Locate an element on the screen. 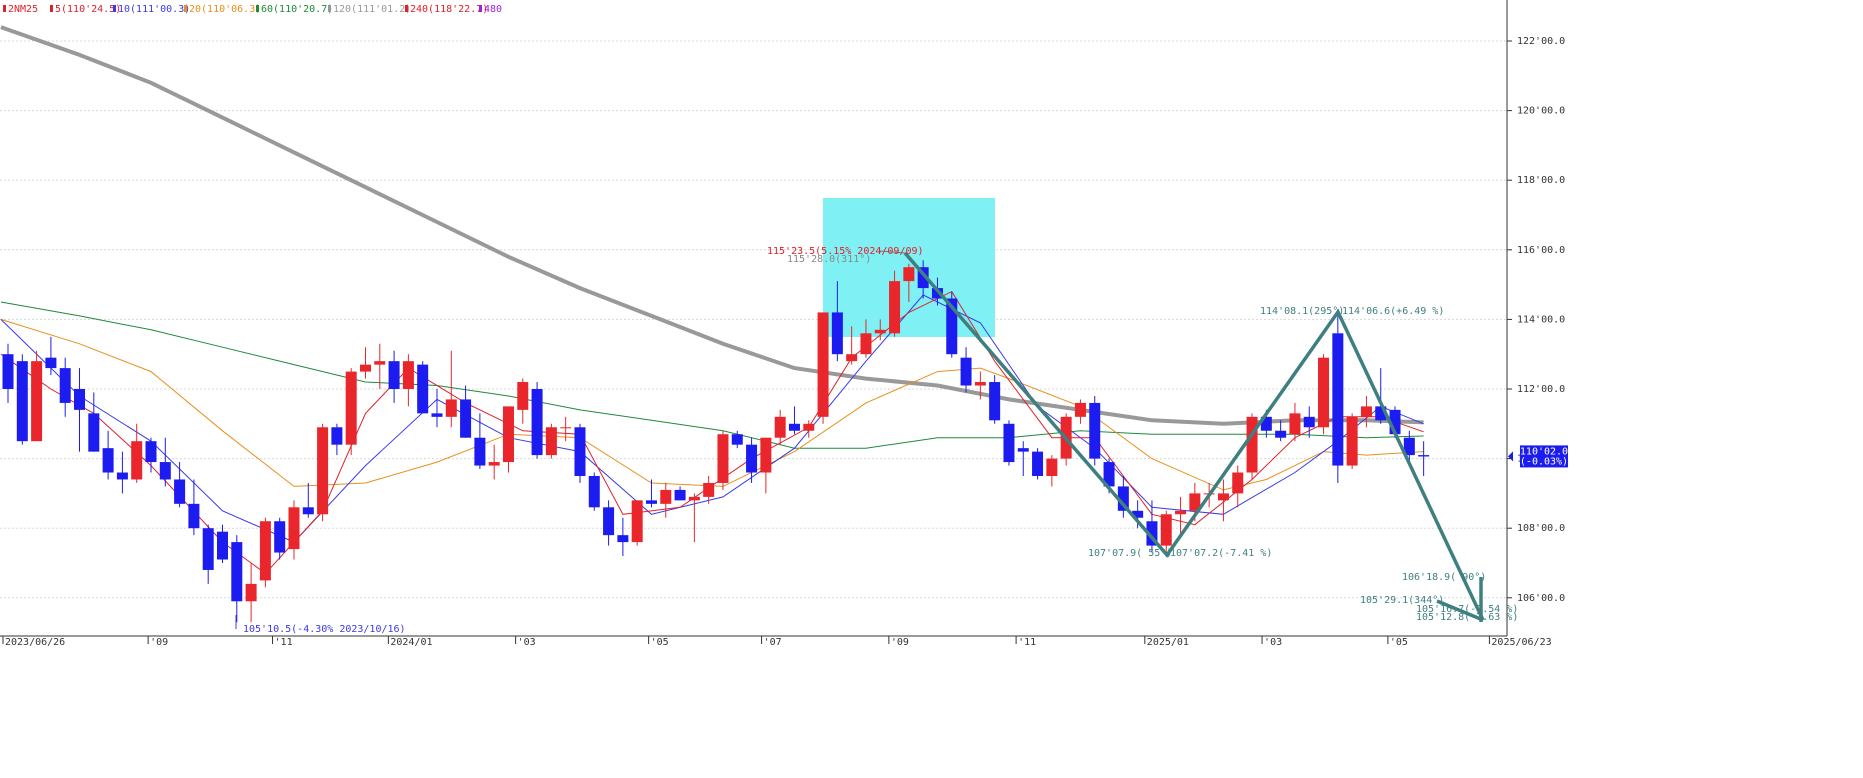  last-price: 110'02.0 is located at coordinates (1544, 451).